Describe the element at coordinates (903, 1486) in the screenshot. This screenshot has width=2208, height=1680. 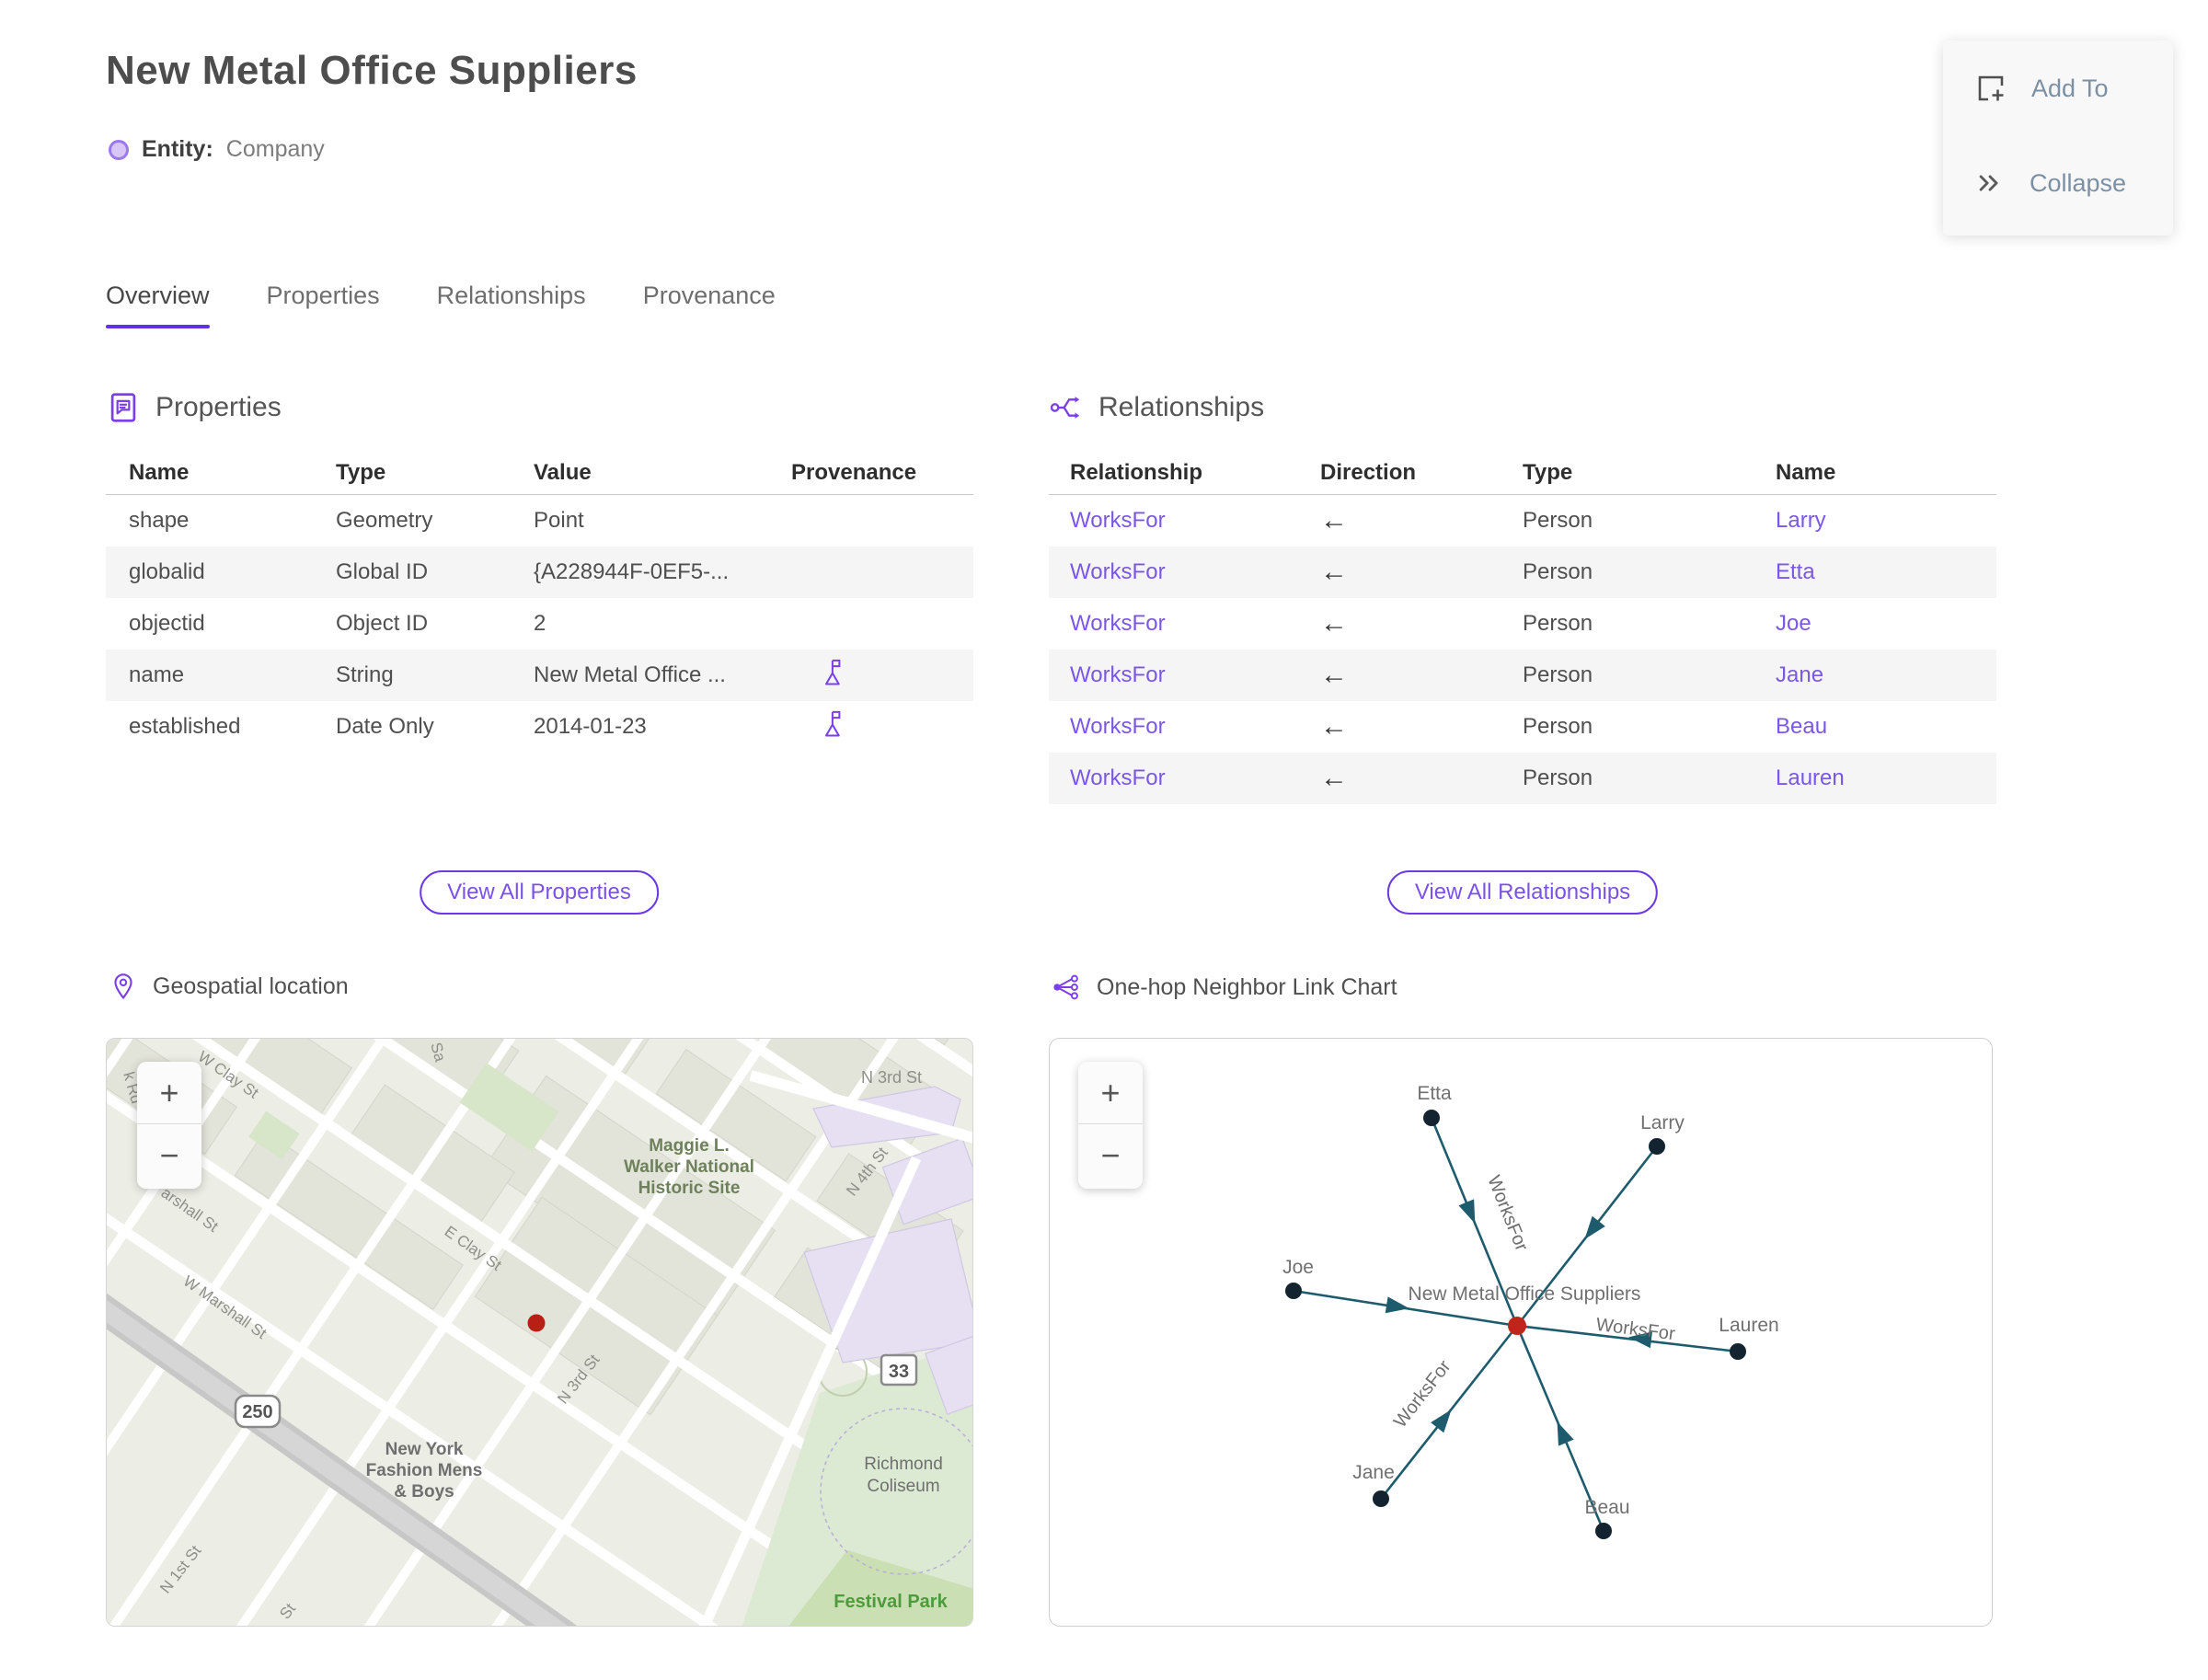
I see `svg-text: Coliseum` at that location.